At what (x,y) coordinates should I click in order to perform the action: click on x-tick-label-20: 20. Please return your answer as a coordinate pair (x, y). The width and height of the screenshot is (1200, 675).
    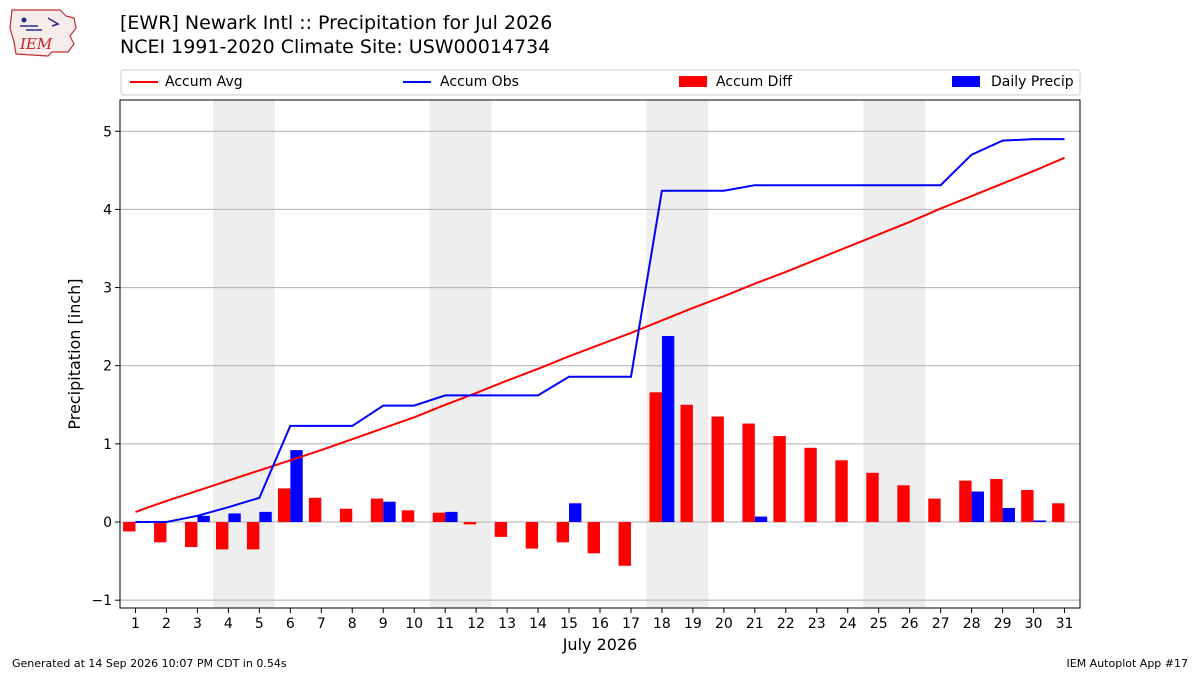
    Looking at the image, I should click on (724, 624).